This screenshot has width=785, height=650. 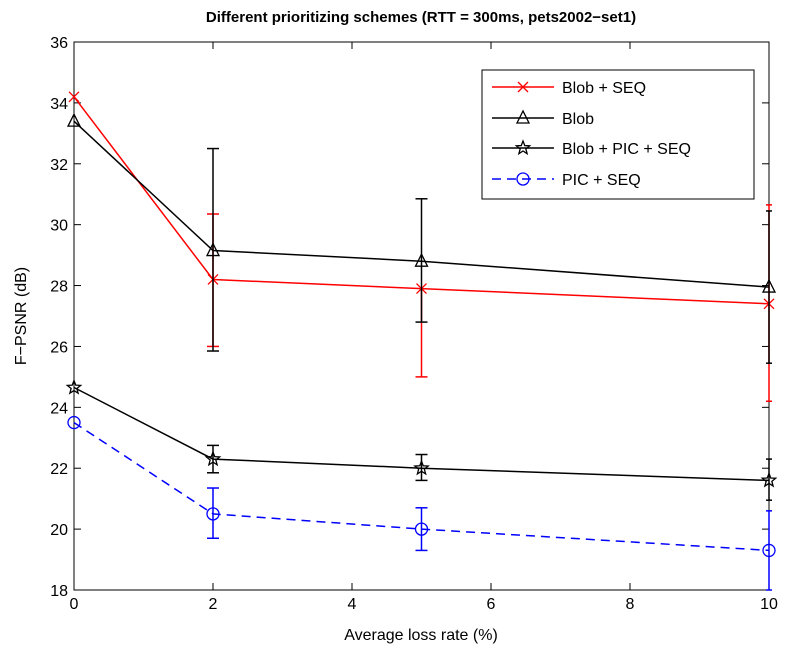 I want to click on legend-label: Blob + PIC + SEQ, so click(x=626, y=149).